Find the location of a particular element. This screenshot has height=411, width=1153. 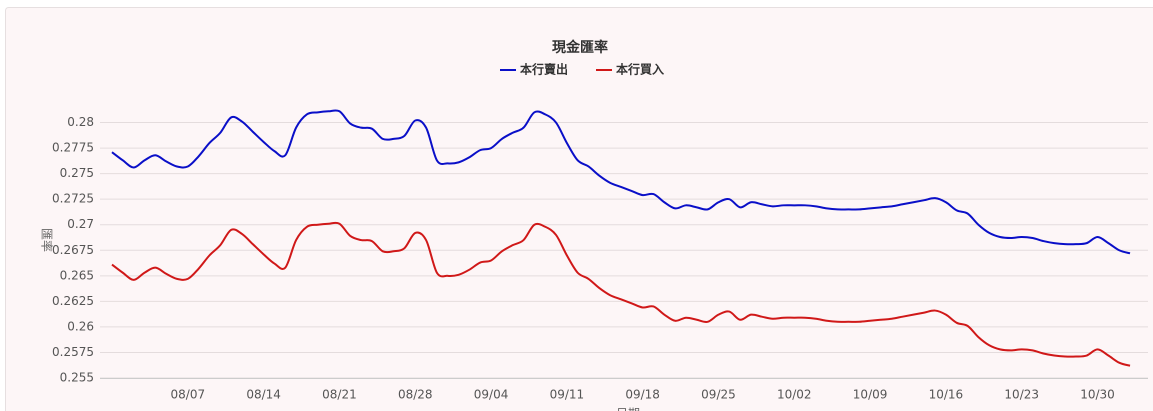

legend-label: 本行賣出 is located at coordinates (544, 69).